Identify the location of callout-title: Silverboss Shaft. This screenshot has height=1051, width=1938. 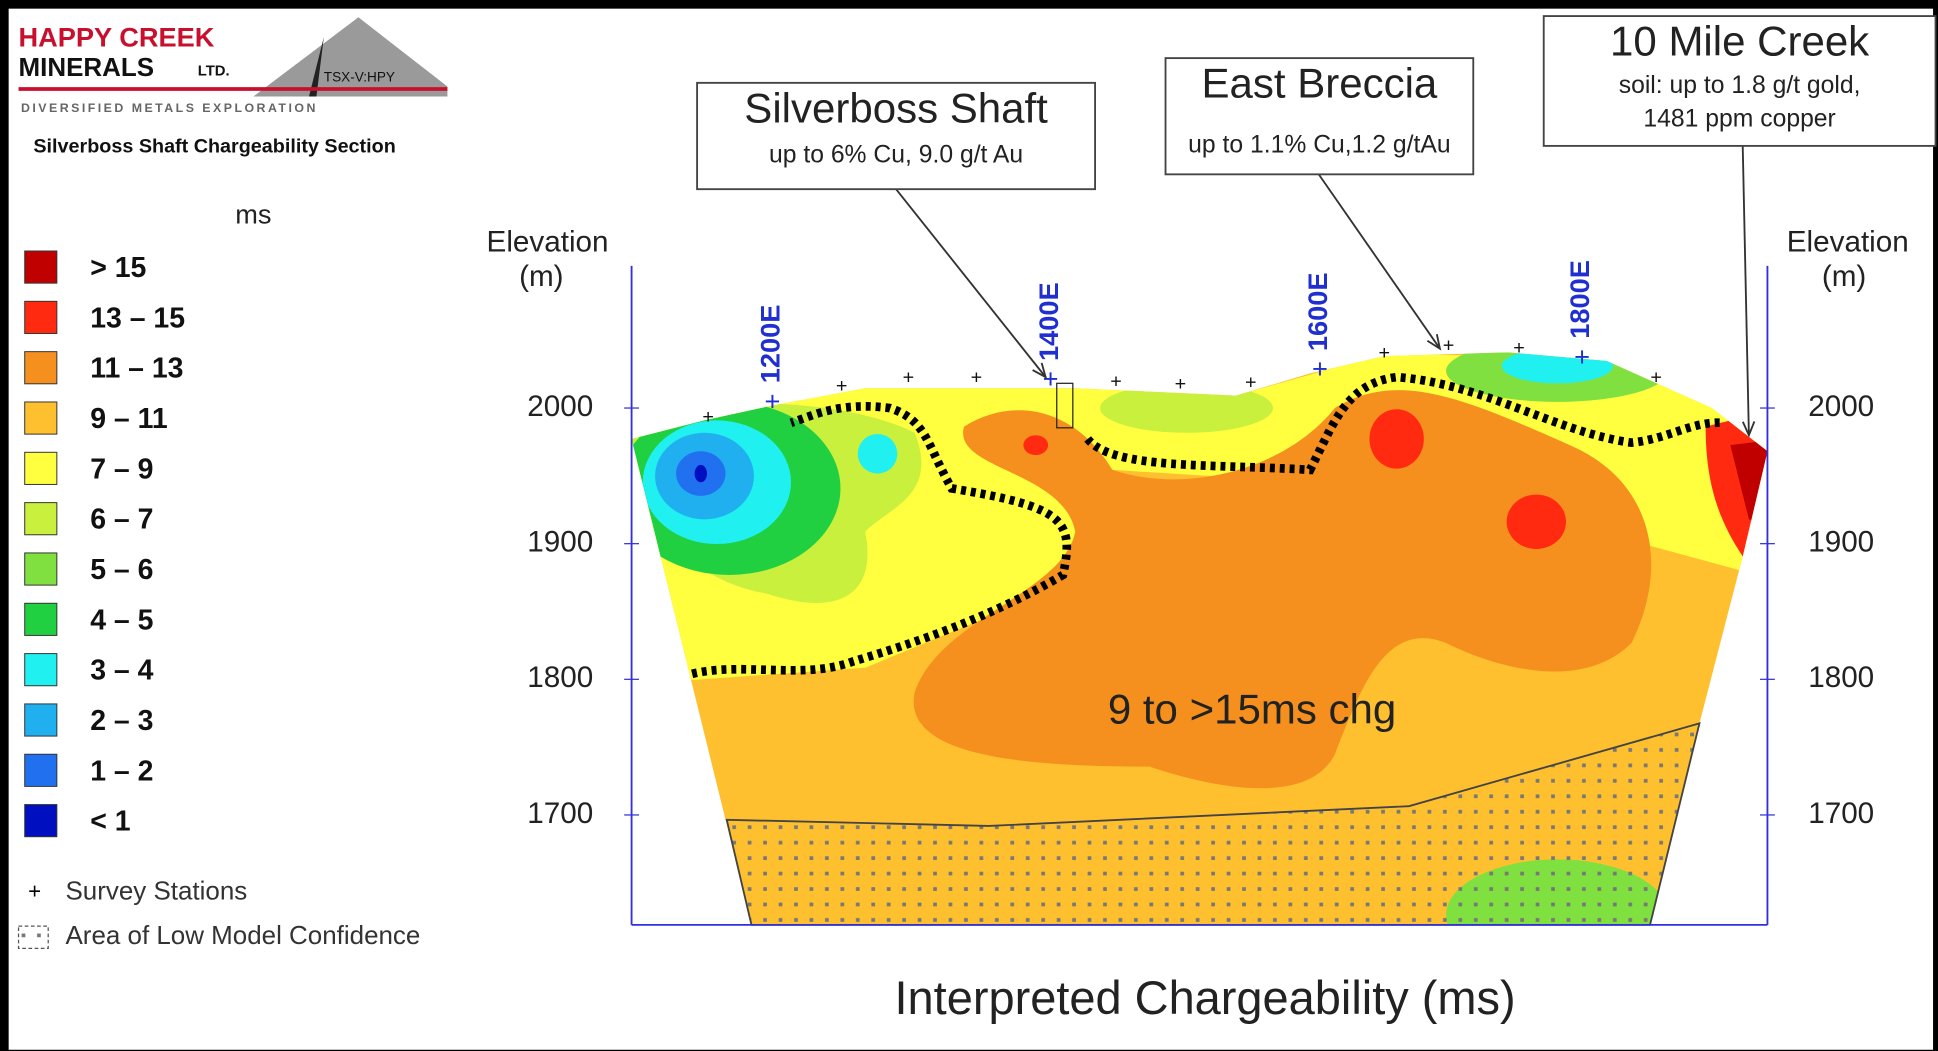
(896, 107).